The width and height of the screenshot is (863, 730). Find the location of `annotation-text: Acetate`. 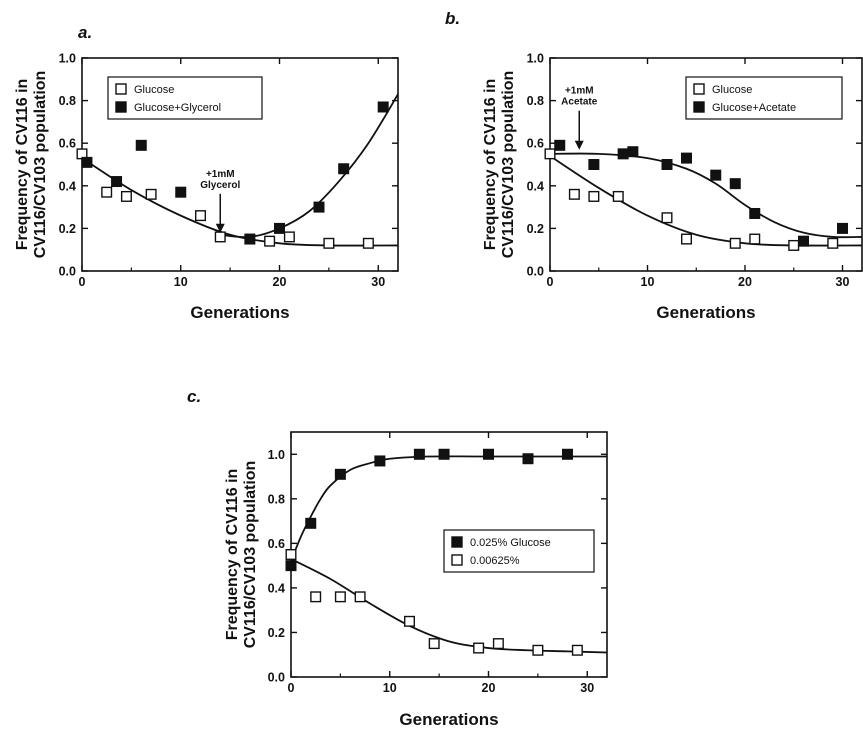

annotation-text: Acetate is located at coordinates (579, 102).